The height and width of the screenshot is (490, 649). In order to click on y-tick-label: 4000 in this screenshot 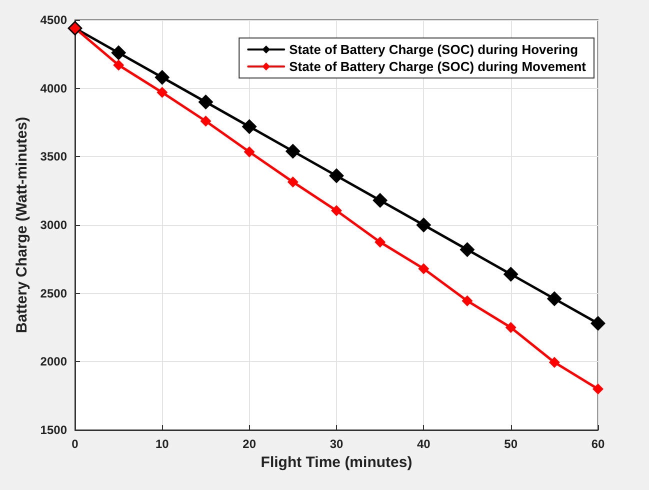, I will do `click(54, 88)`.